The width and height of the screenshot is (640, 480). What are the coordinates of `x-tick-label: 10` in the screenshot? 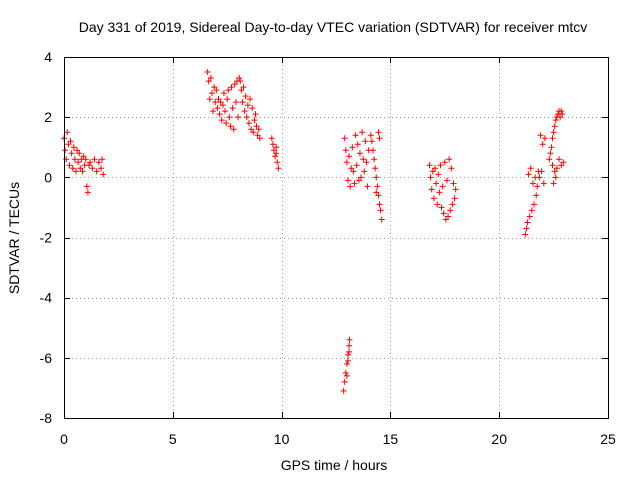 It's located at (282, 439).